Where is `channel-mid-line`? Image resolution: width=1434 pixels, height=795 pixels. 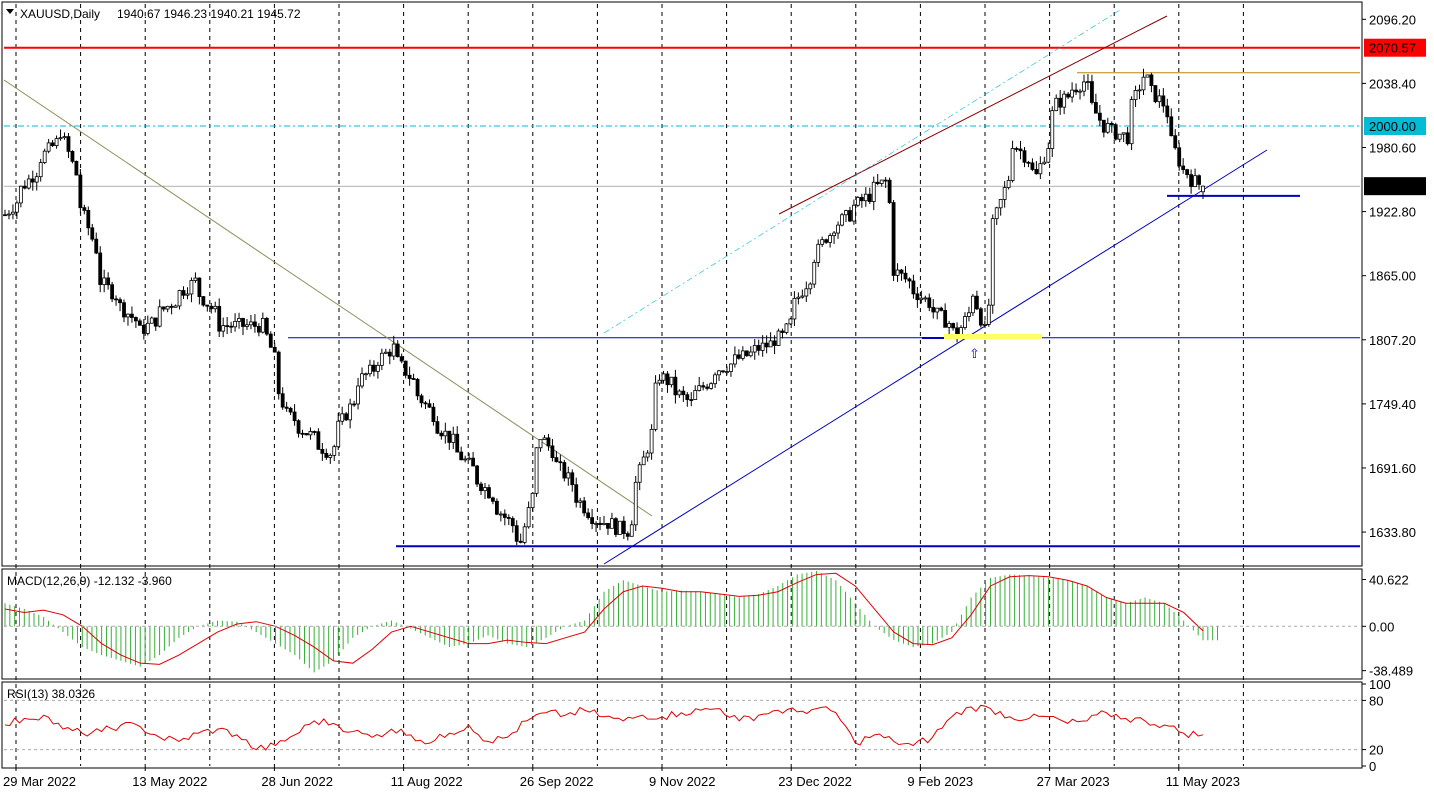 channel-mid-line is located at coordinates (862, 171).